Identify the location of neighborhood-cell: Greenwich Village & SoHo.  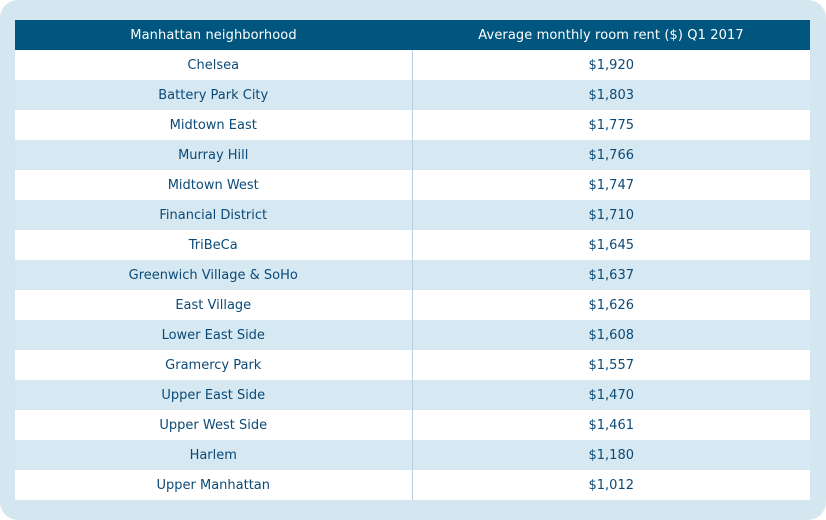
(214, 275).